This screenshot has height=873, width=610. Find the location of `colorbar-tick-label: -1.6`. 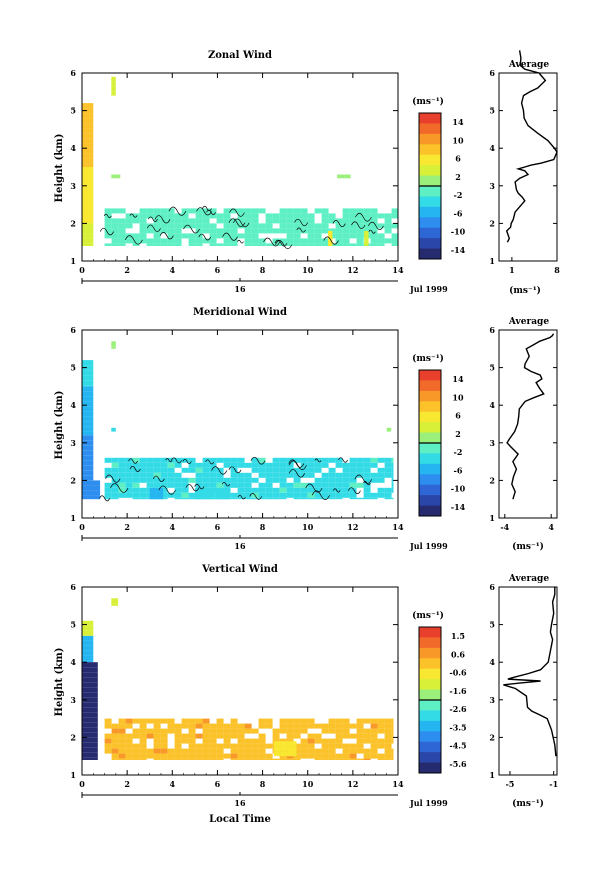

colorbar-tick-label: -1.6 is located at coordinates (458, 691).